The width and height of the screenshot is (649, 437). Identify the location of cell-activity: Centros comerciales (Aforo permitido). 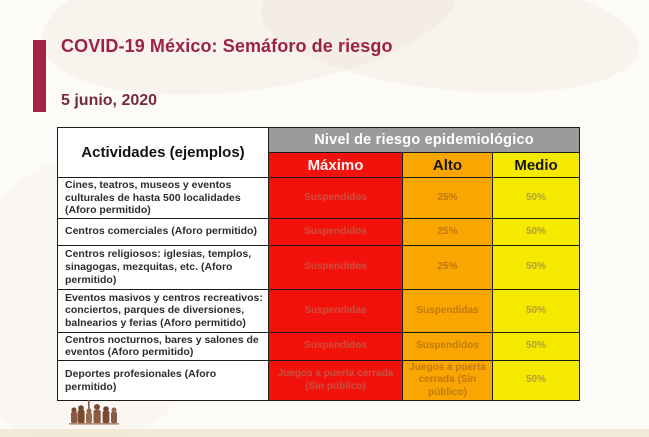
(163, 231).